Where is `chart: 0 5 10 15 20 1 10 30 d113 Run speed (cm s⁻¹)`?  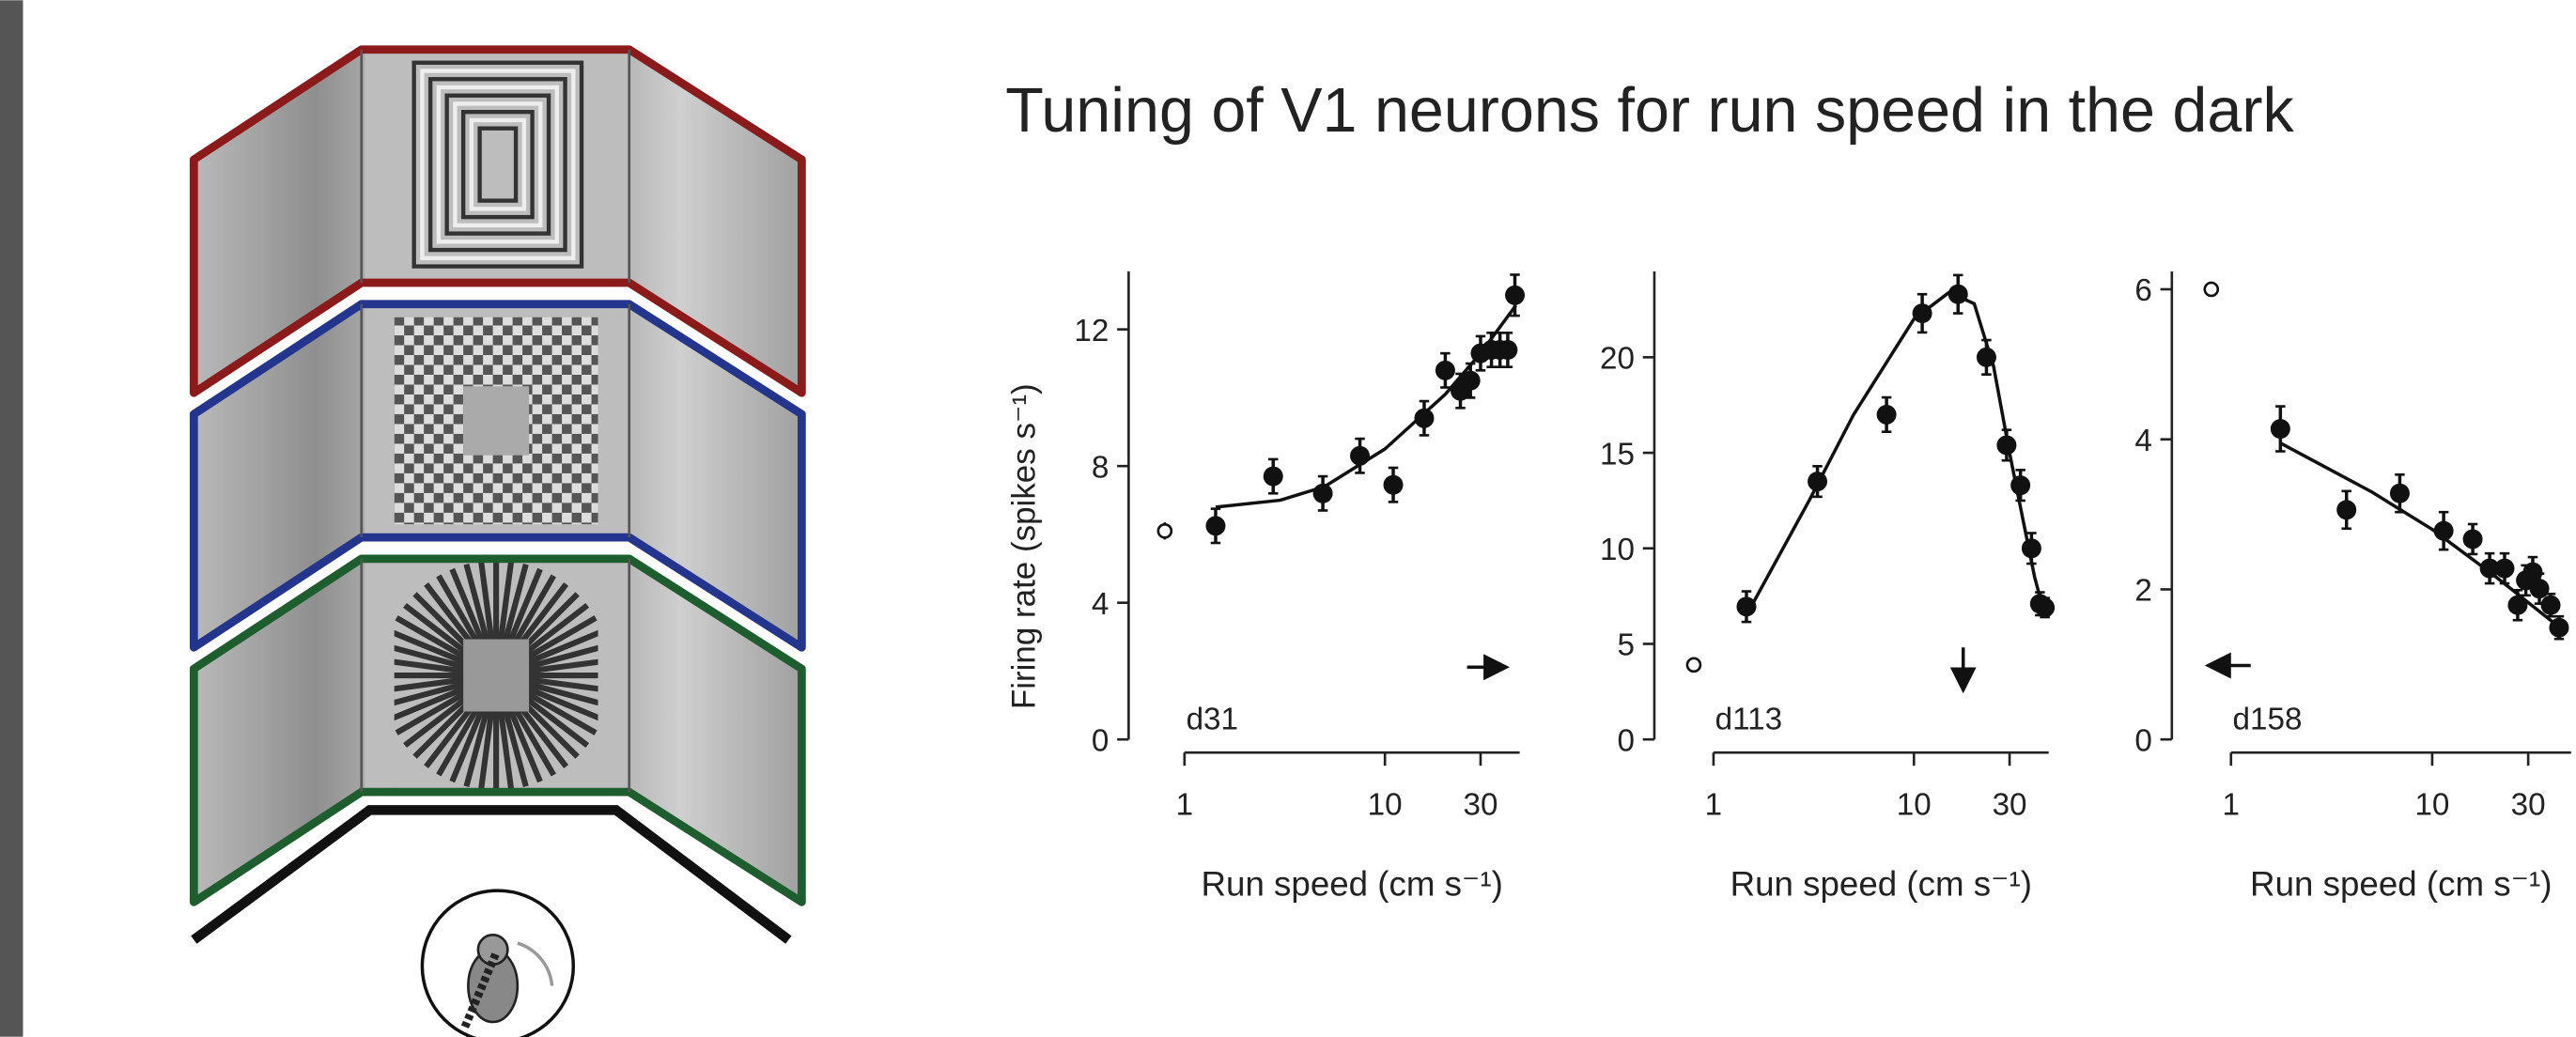 chart: 0 5 10 15 20 1 10 30 d113 Run speed (cm s⁻¹) is located at coordinates (1828, 587).